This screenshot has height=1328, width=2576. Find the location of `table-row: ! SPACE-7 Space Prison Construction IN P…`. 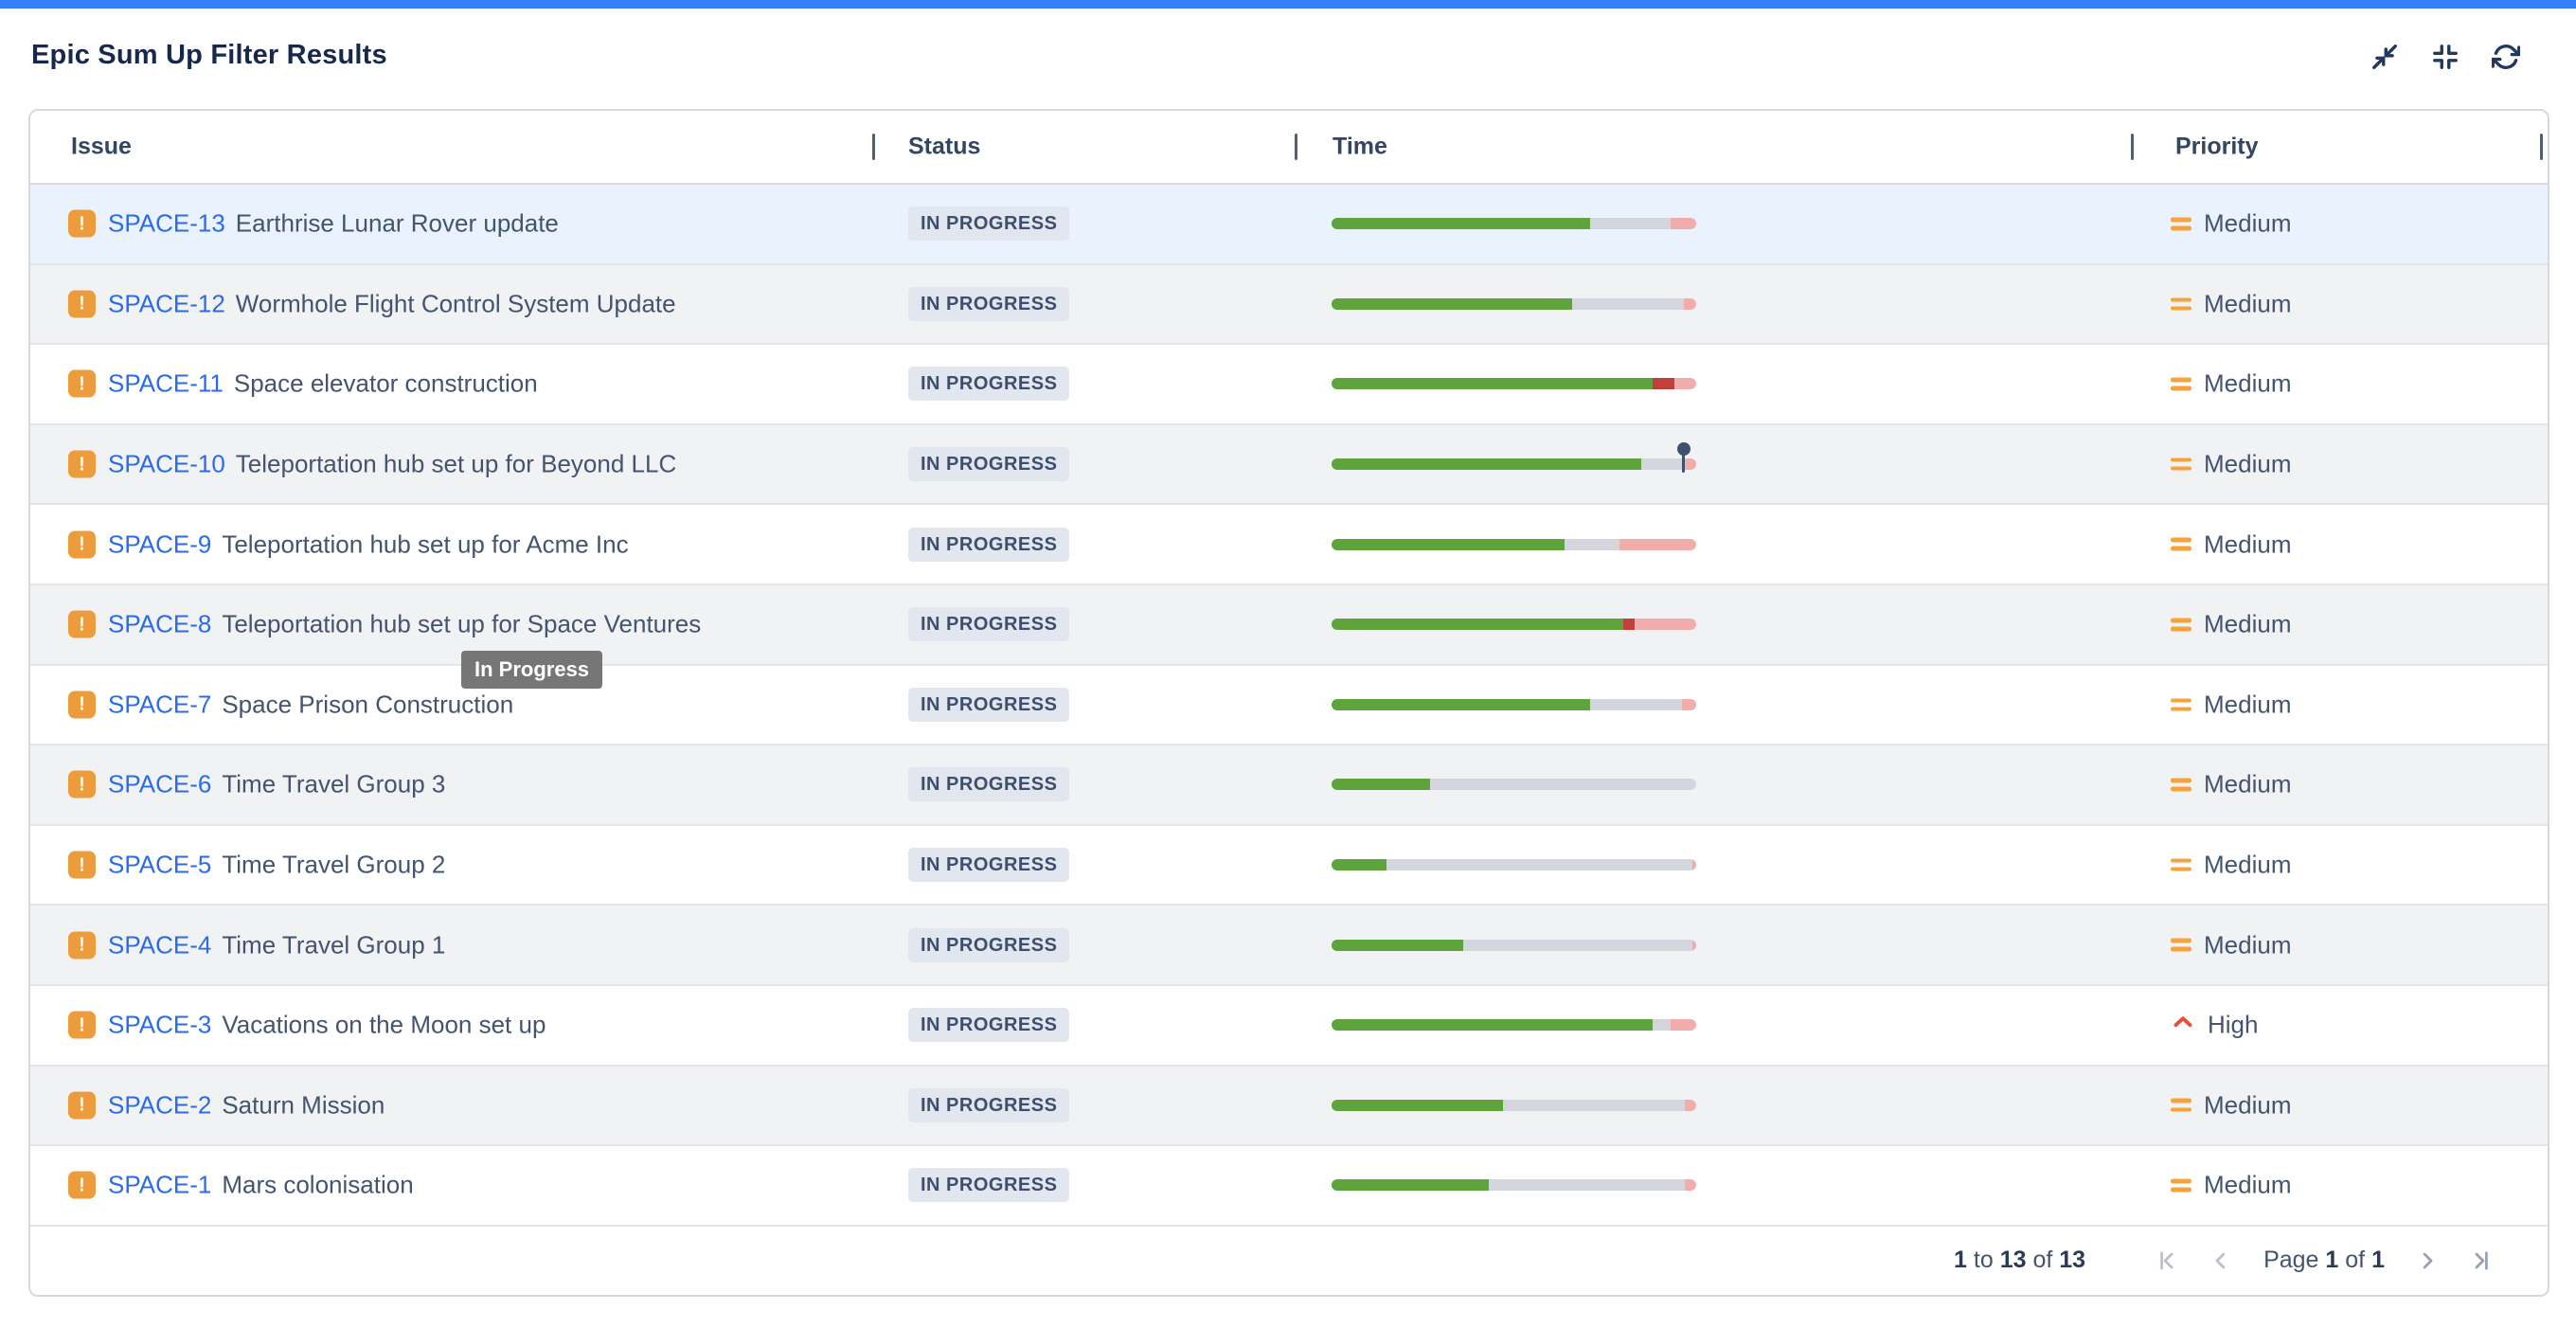

table-row: ! SPACE-7 Space Prison Construction IN P… is located at coordinates (1289, 705).